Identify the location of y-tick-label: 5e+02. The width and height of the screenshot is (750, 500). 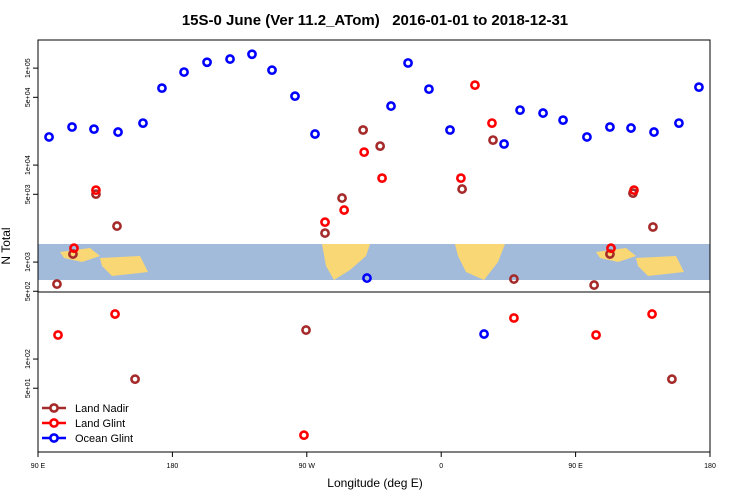
(28, 291).